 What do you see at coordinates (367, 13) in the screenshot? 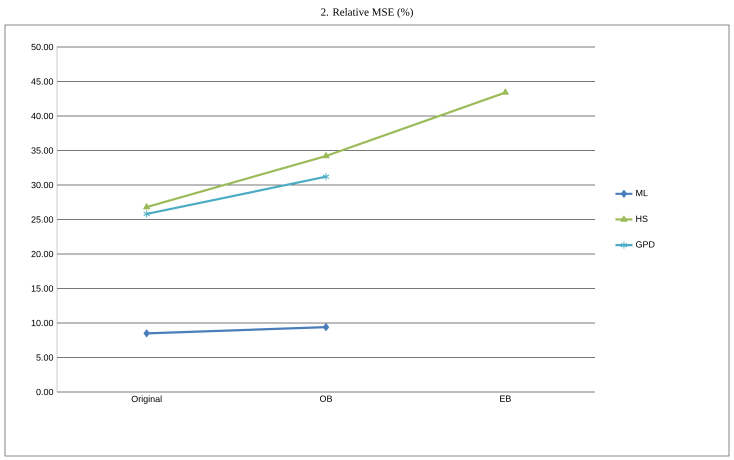
I see `chart-title: 2. Relative MSE (%)` at bounding box center [367, 13].